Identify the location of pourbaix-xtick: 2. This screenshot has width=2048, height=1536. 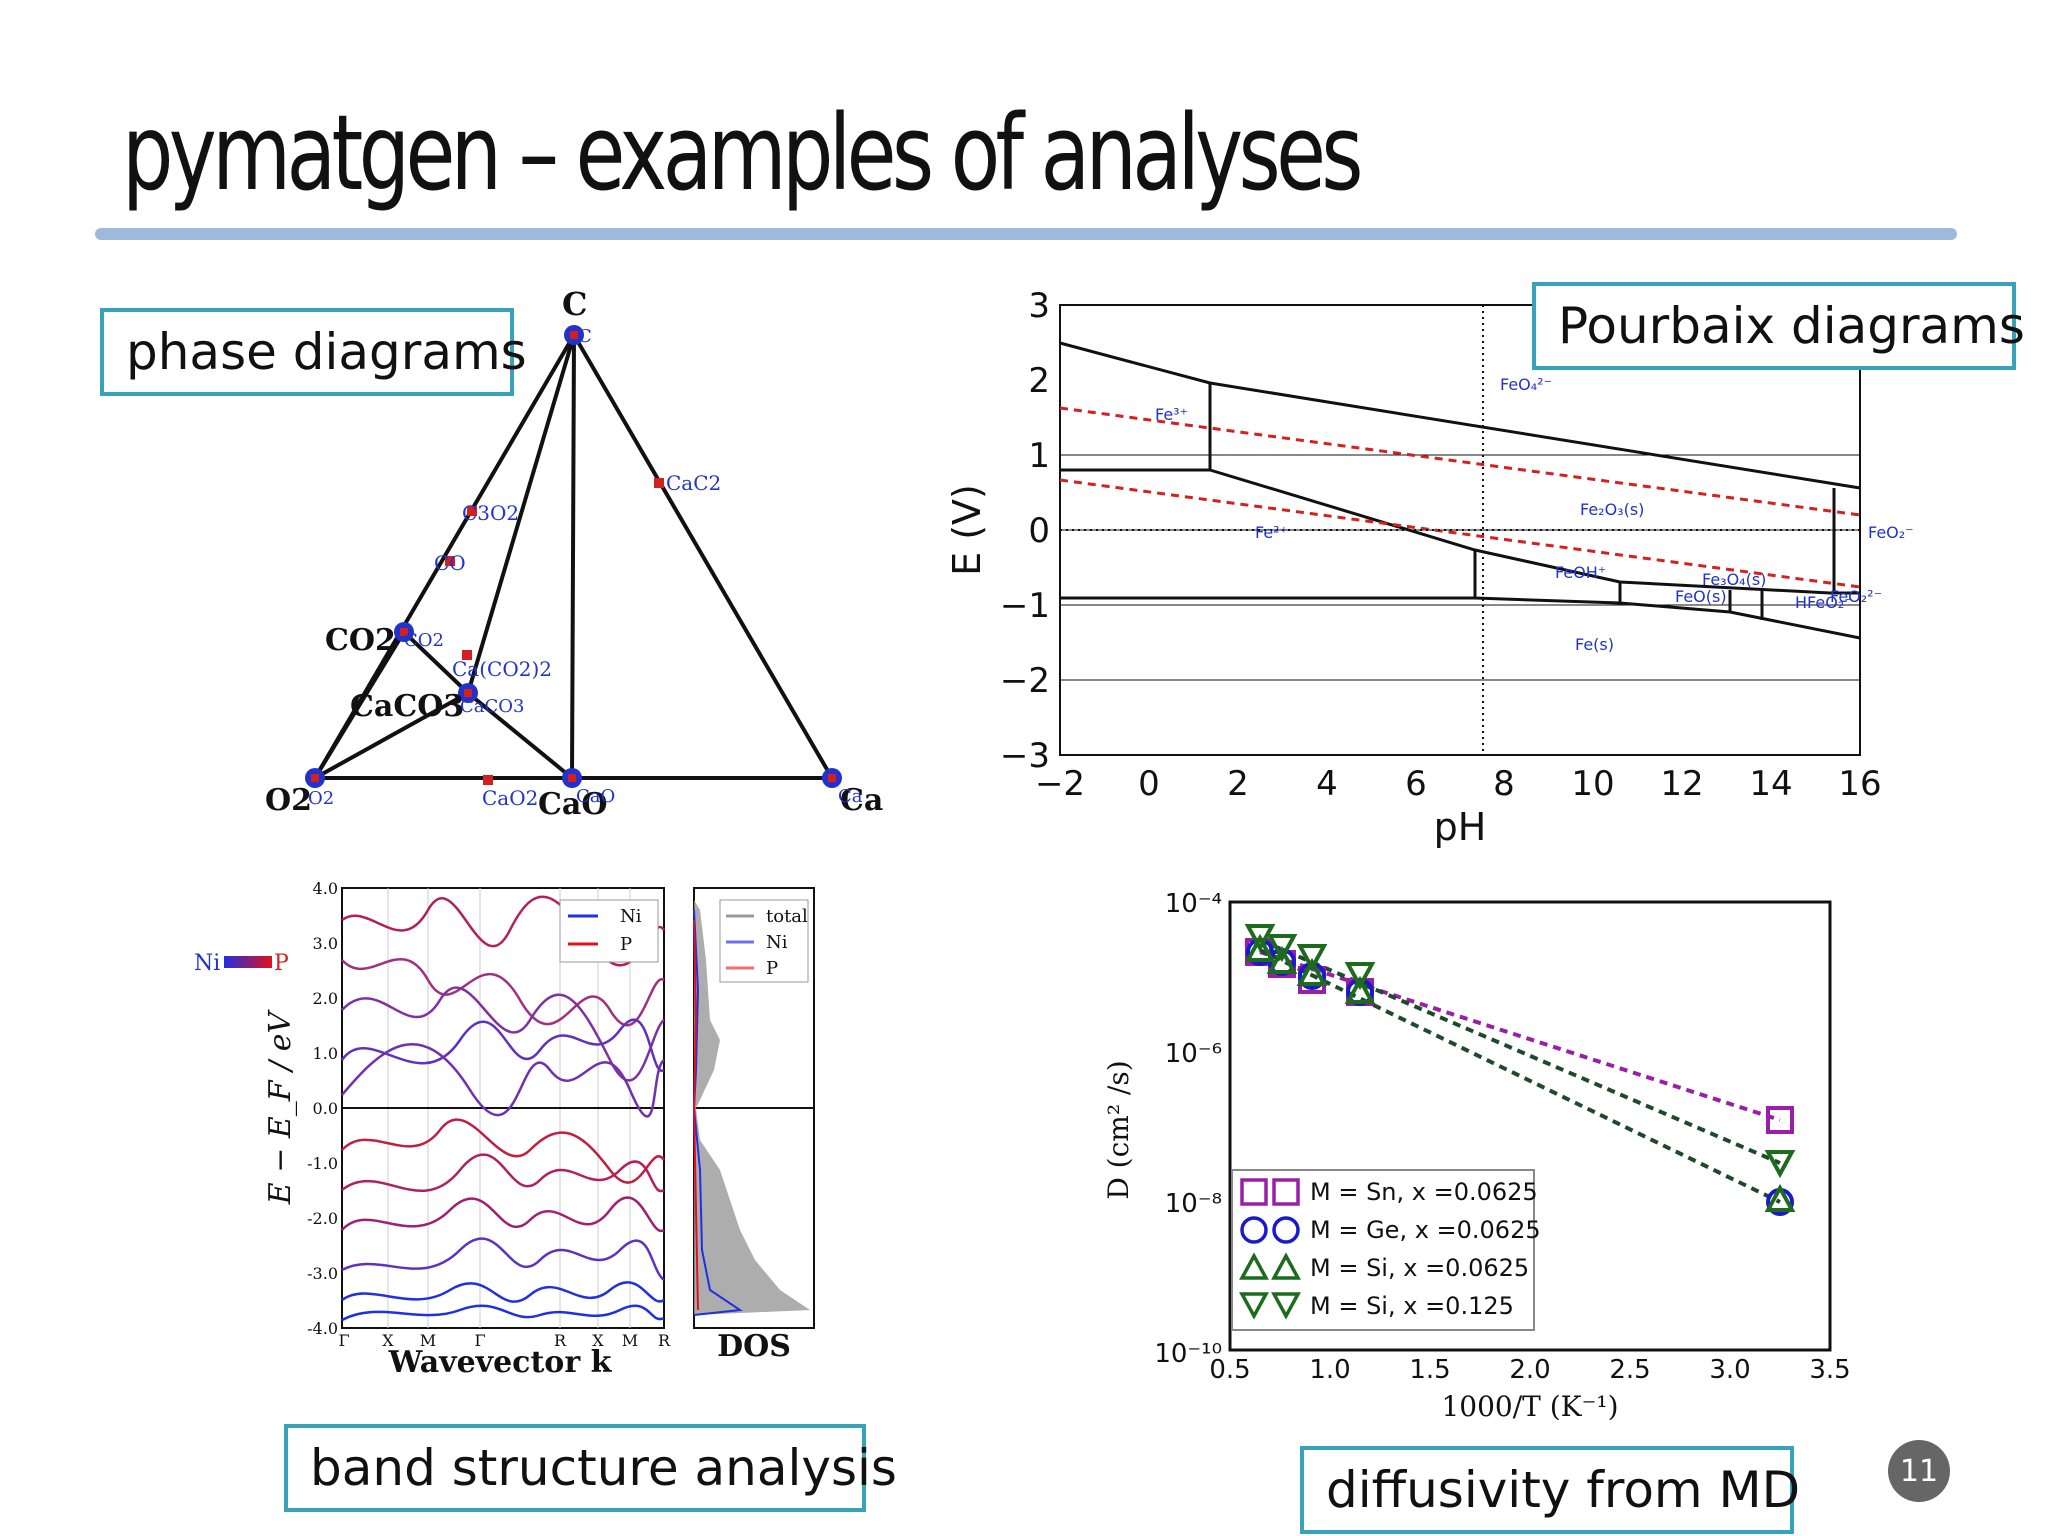
(1238, 784).